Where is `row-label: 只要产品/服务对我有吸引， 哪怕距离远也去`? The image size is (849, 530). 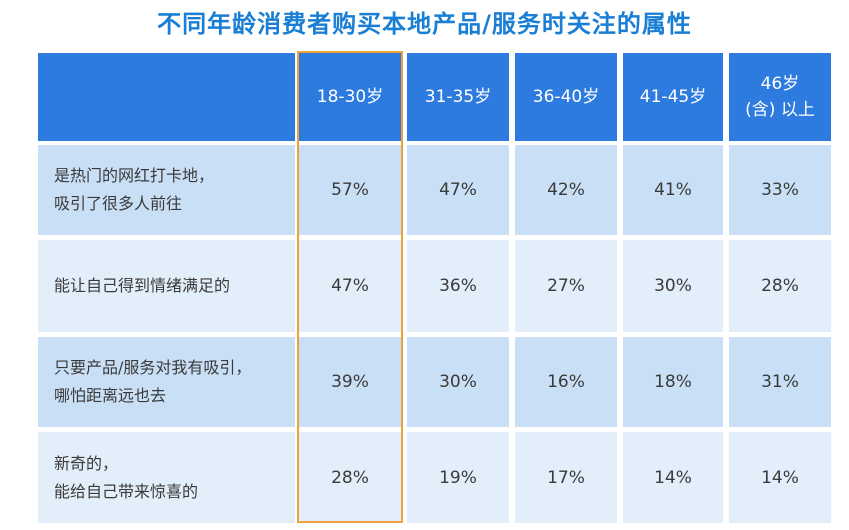
row-label: 只要产品/服务对我有吸引， 哪怕距离远也去 is located at coordinates (166, 382).